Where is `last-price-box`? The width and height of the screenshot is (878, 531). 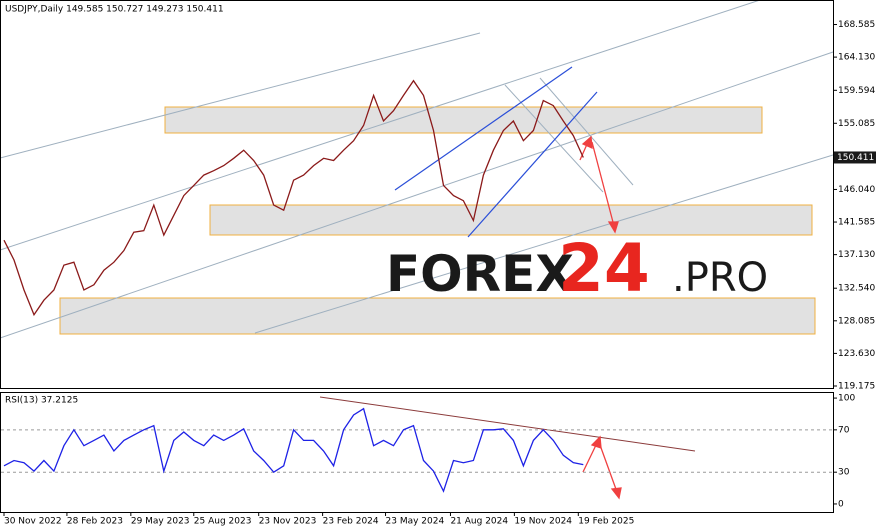
last-price-box is located at coordinates (855, 157).